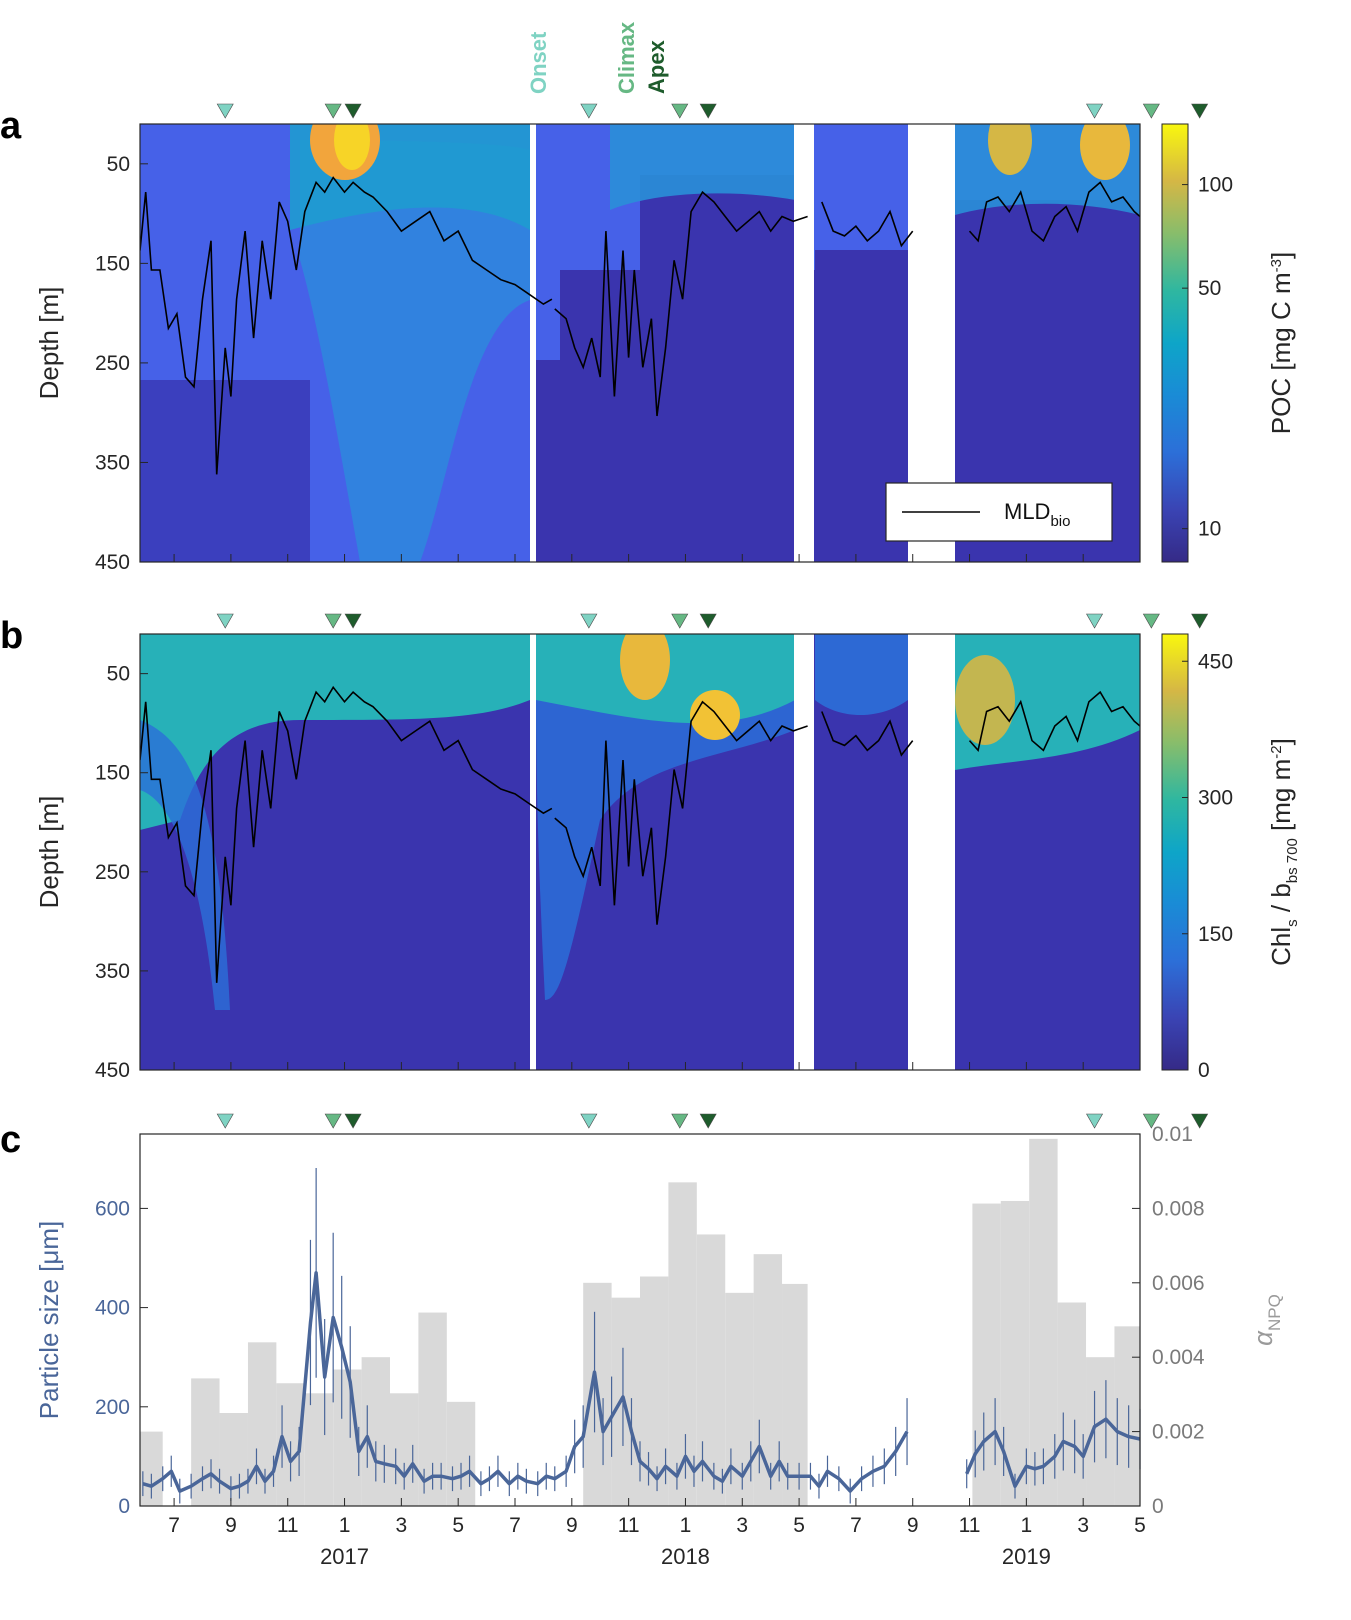 This screenshot has height=1620, width=1351. What do you see at coordinates (1281, 946) in the screenshot?
I see `colorbar-label-b-part-0: Chl` at bounding box center [1281, 946].